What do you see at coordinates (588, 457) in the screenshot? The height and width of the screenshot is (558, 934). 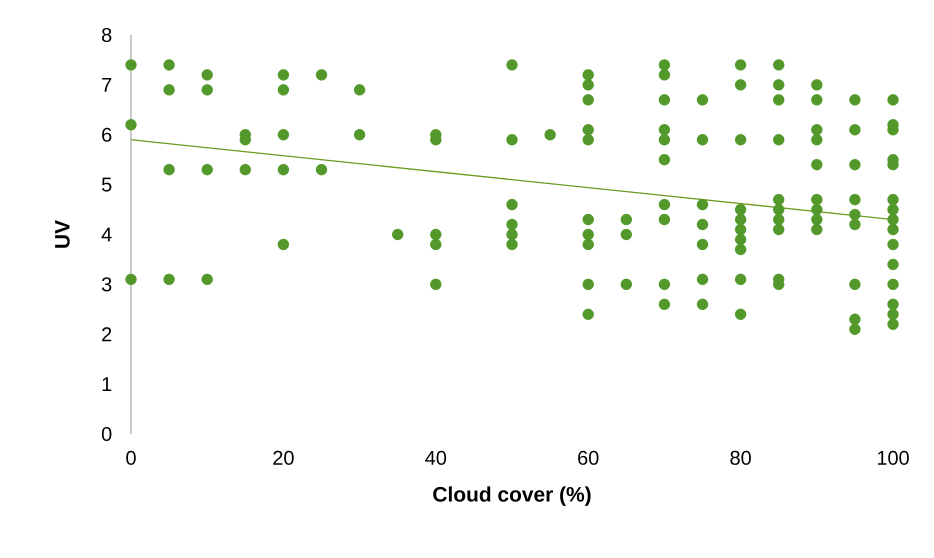 I see `x-tick-label: 60` at bounding box center [588, 457].